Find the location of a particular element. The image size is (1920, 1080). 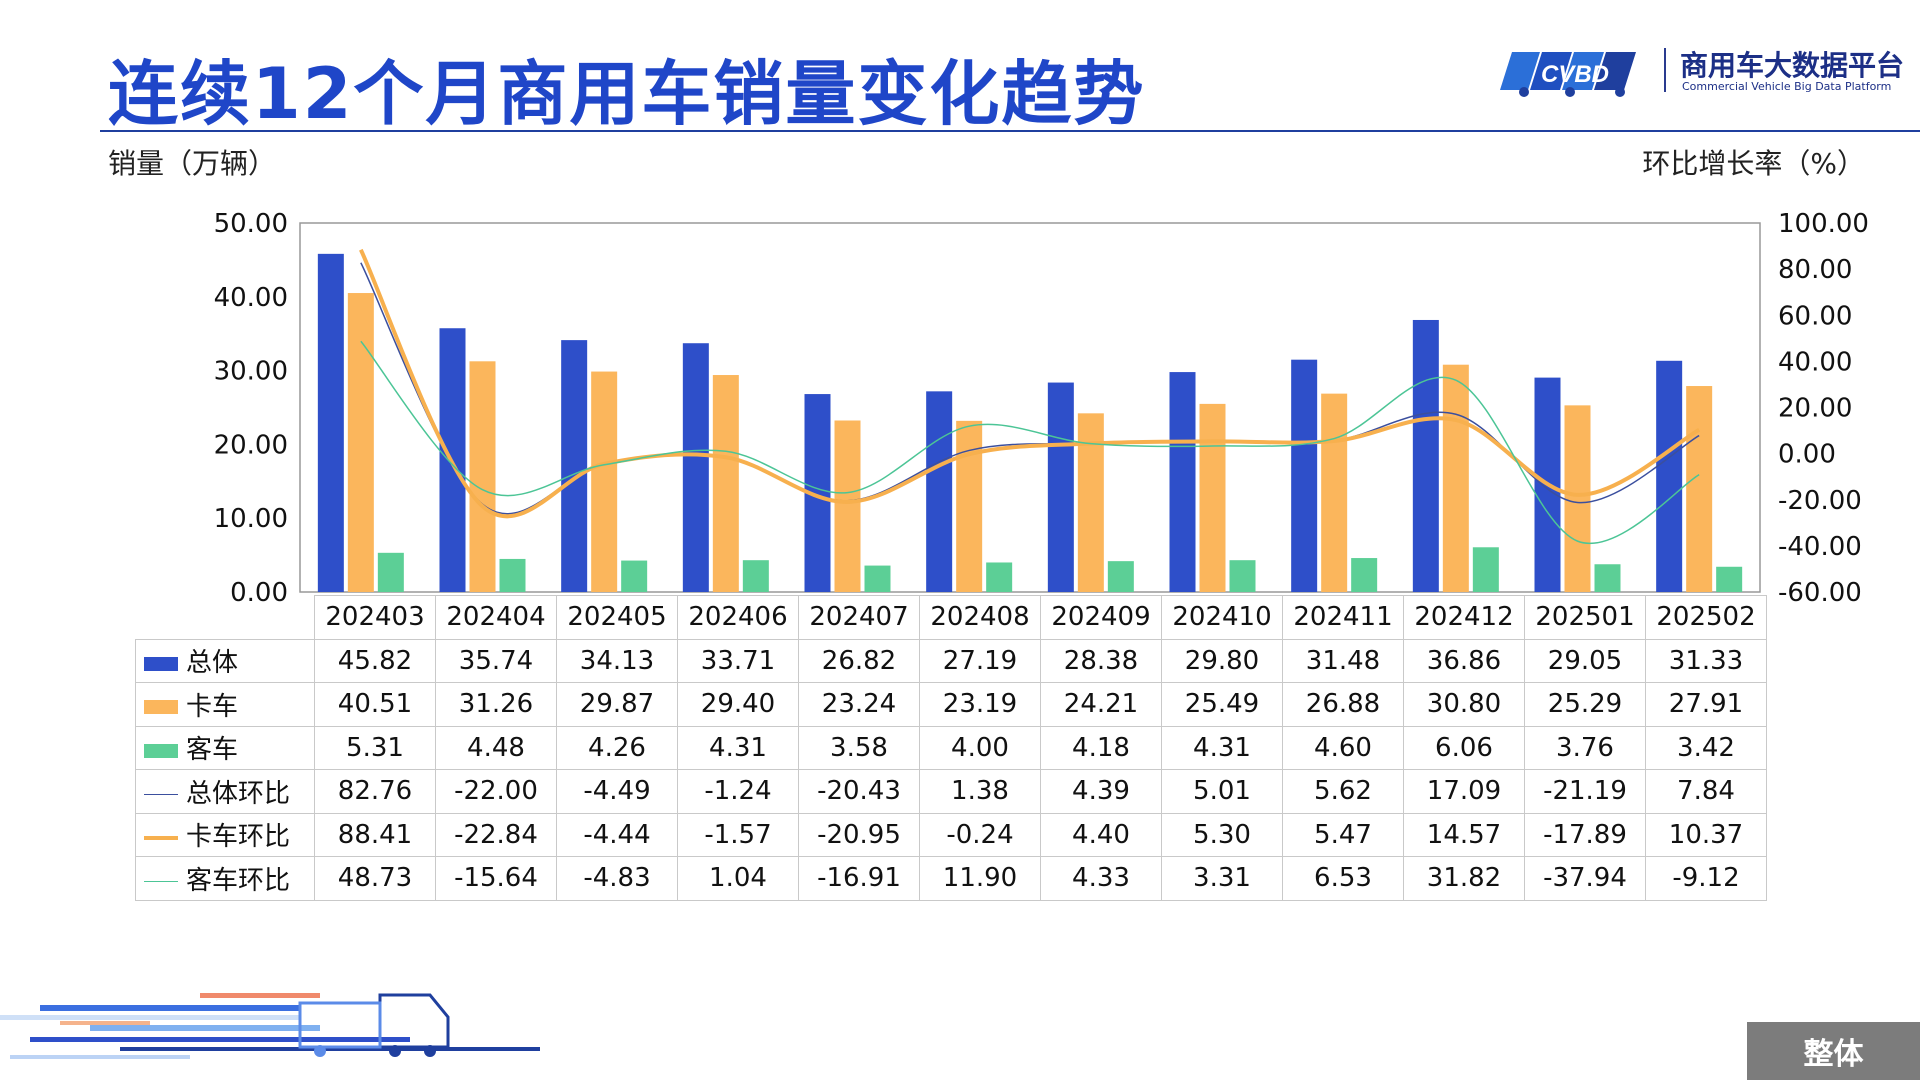

right-tick-label: 100.00 is located at coordinates (1823, 224).